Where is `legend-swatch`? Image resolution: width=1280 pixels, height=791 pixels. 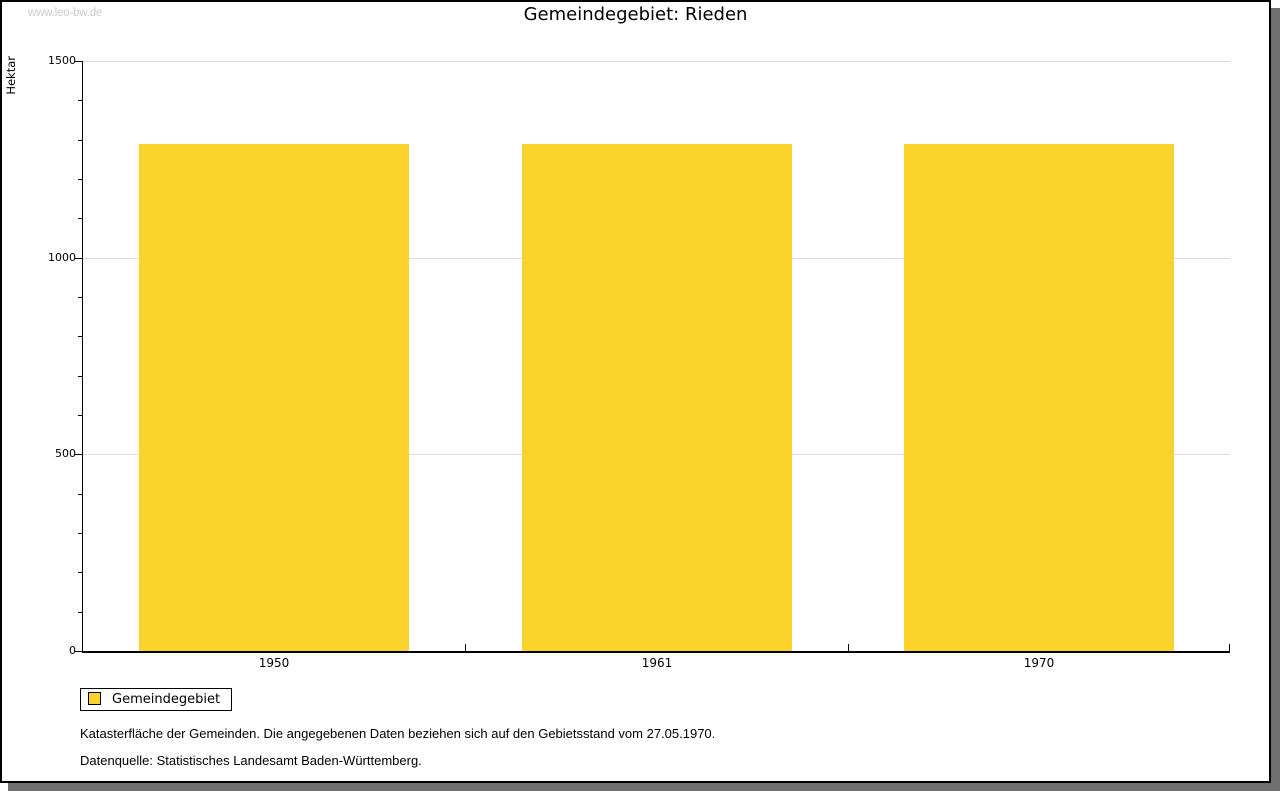
legend-swatch is located at coordinates (94, 698).